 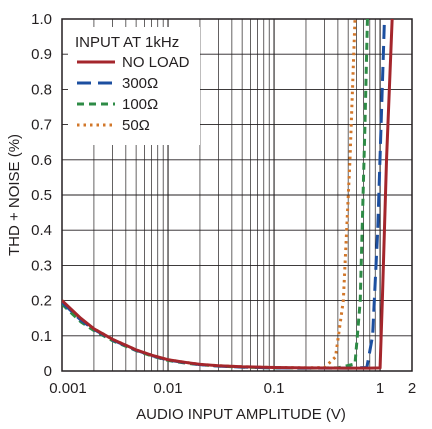 I want to click on y-tick-label: 0.6, so click(x=41, y=160).